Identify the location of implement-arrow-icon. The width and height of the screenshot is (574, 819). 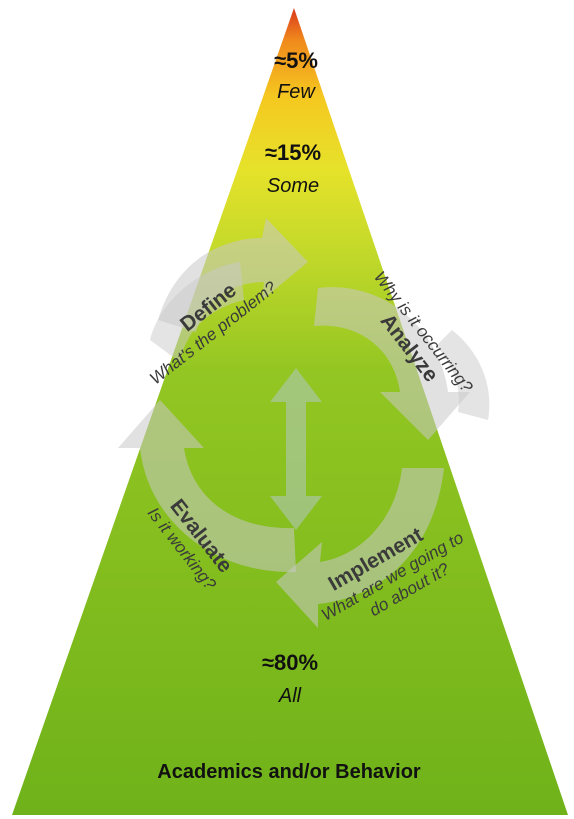
(360, 548).